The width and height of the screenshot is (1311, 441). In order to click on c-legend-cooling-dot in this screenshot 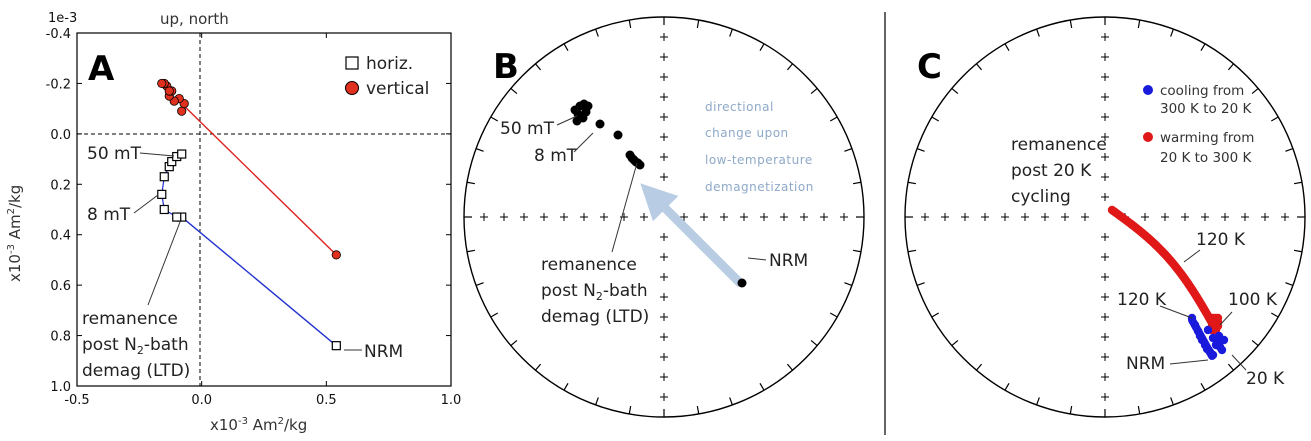, I will do `click(1148, 90)`.